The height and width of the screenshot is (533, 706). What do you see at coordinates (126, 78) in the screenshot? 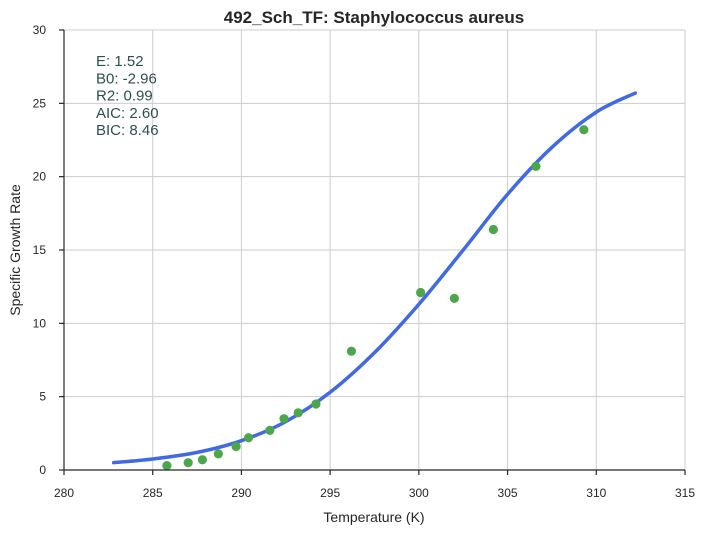
I see `stat-line: B0: -2.96` at bounding box center [126, 78].